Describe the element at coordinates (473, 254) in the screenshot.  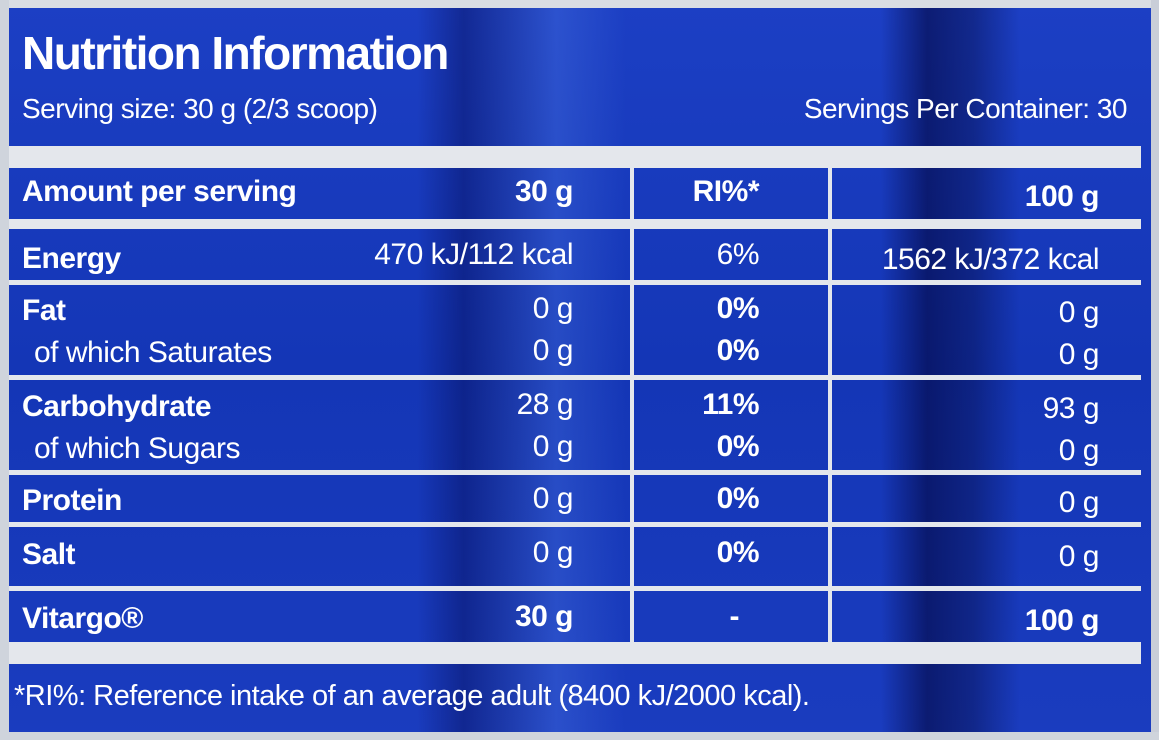
I see `row-per-serving: 470 kJ/112 kcal` at that location.